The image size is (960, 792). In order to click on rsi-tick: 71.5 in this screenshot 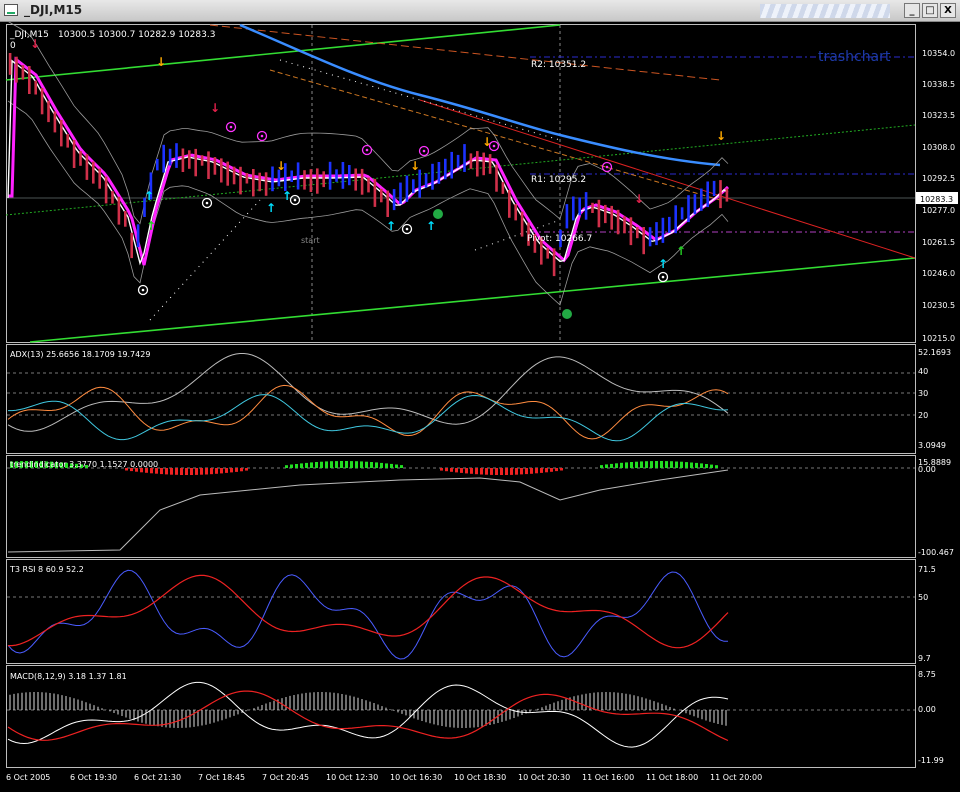, I will do `click(927, 569)`.